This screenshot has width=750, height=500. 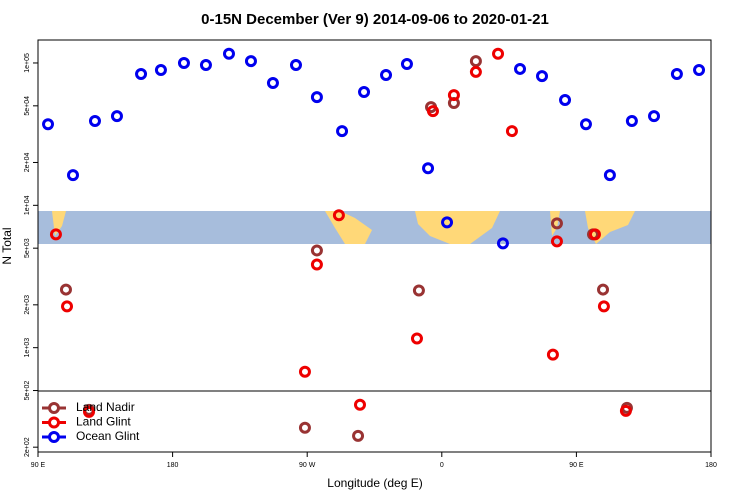 What do you see at coordinates (374, 483) in the screenshot?
I see `x-axis-label: Longitude (deg E)` at bounding box center [374, 483].